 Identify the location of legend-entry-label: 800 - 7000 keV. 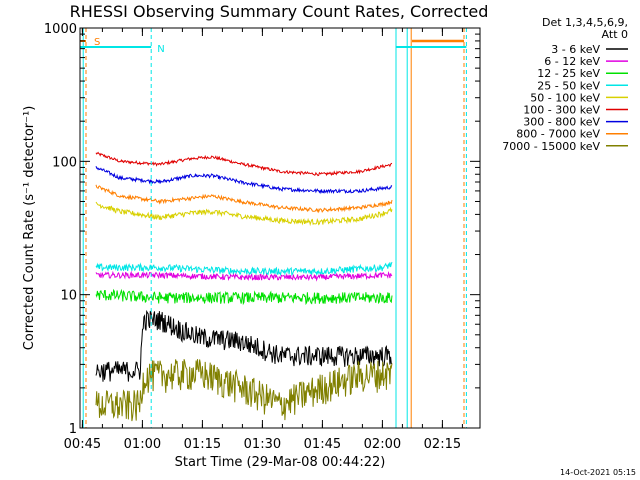
(558, 134).